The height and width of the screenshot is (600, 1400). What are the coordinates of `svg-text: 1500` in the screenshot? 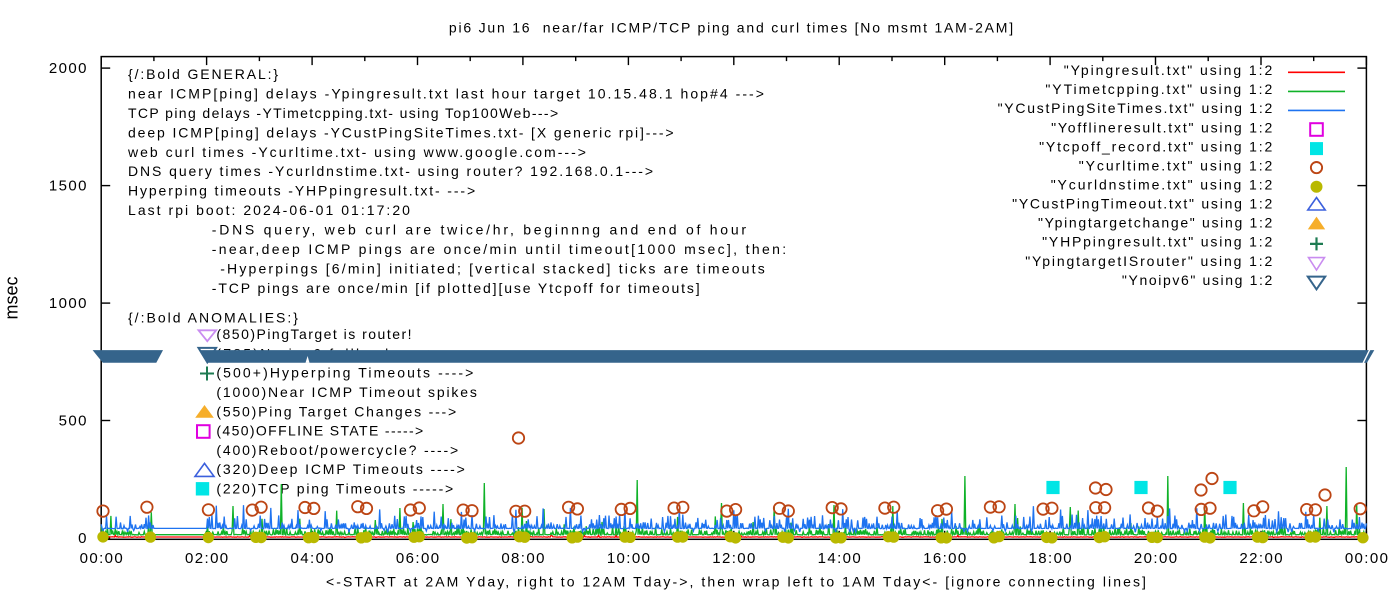 It's located at (68, 186).